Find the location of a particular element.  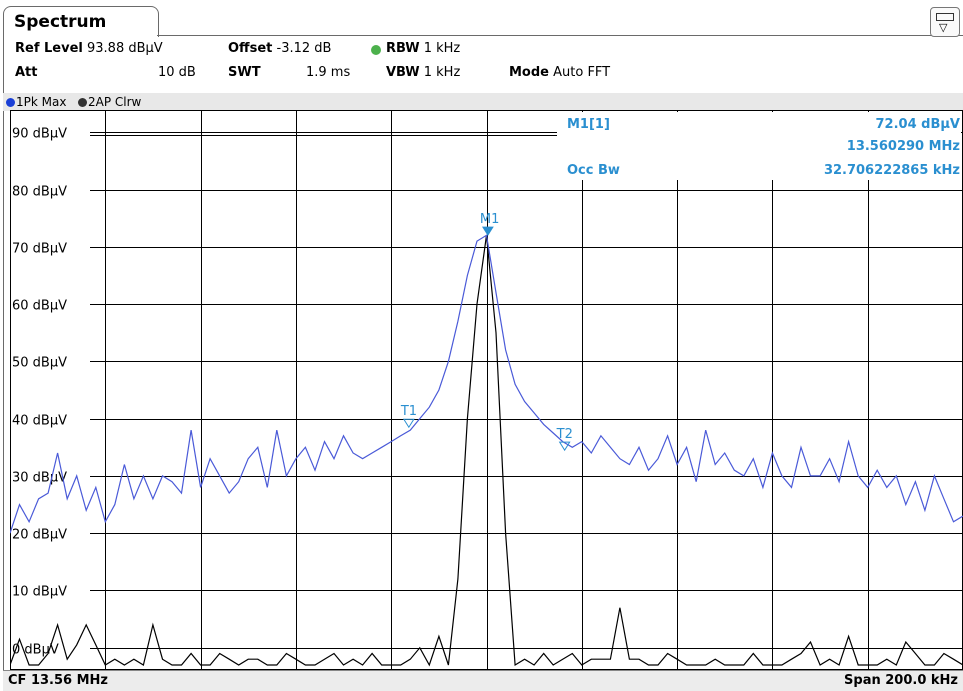

y-tick-label: 60 dBµV is located at coordinates (39, 306).